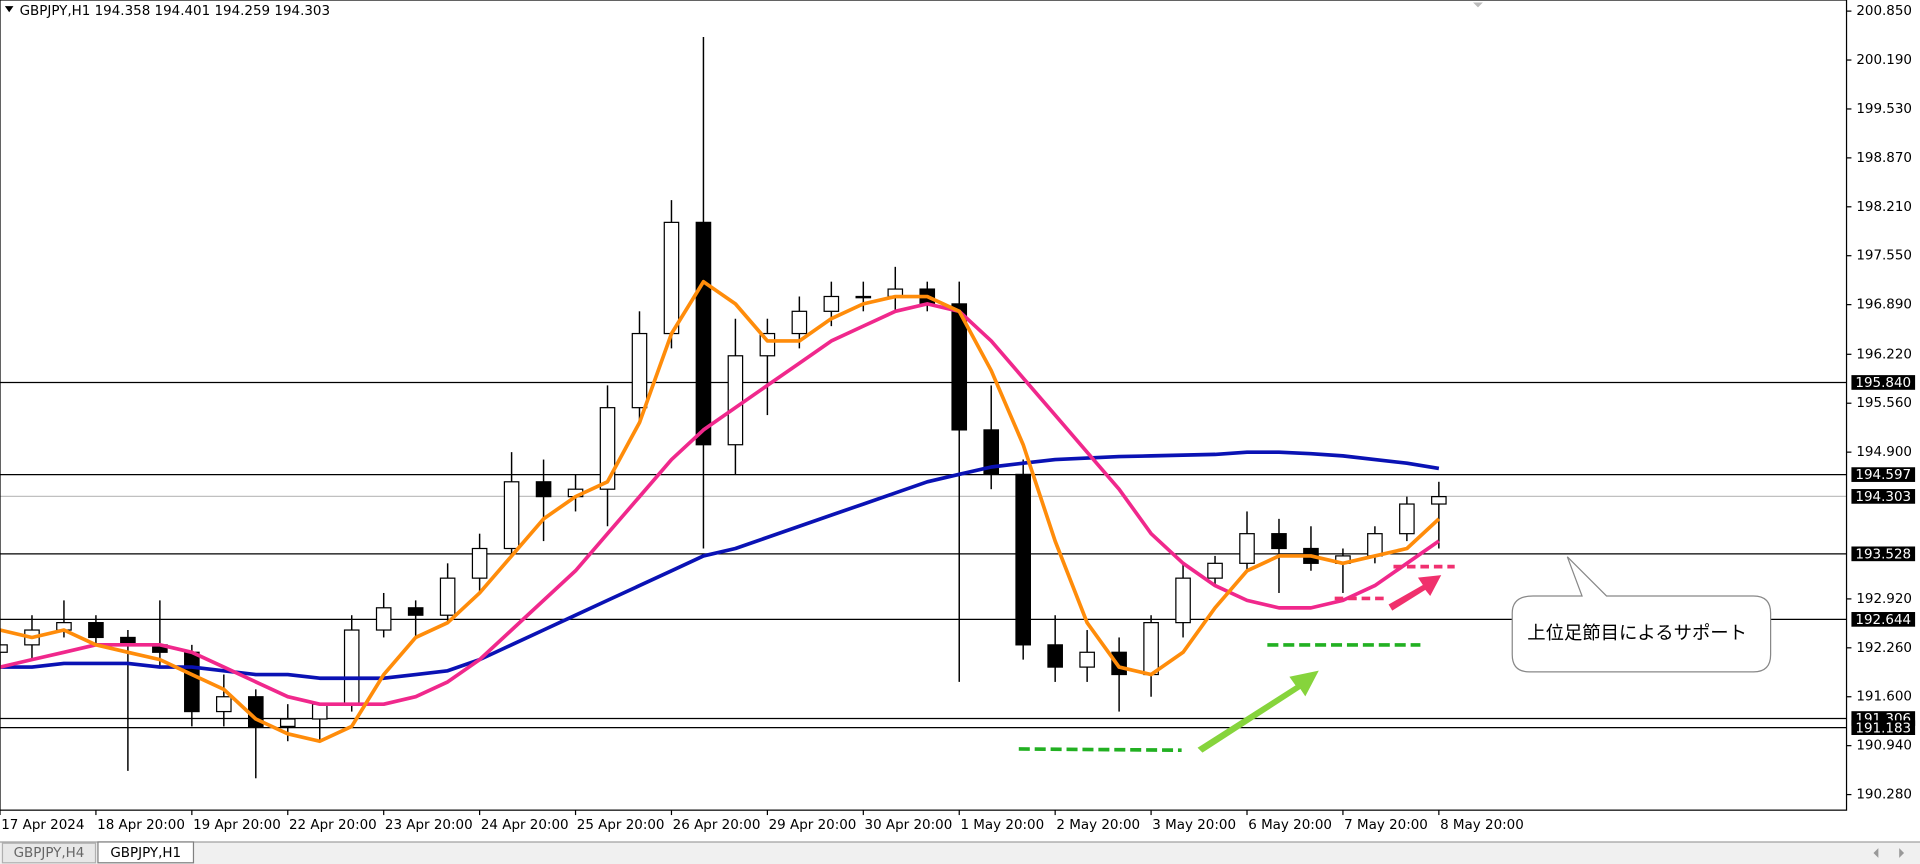  What do you see at coordinates (1902, 853) in the screenshot?
I see `scroll-right` at bounding box center [1902, 853].